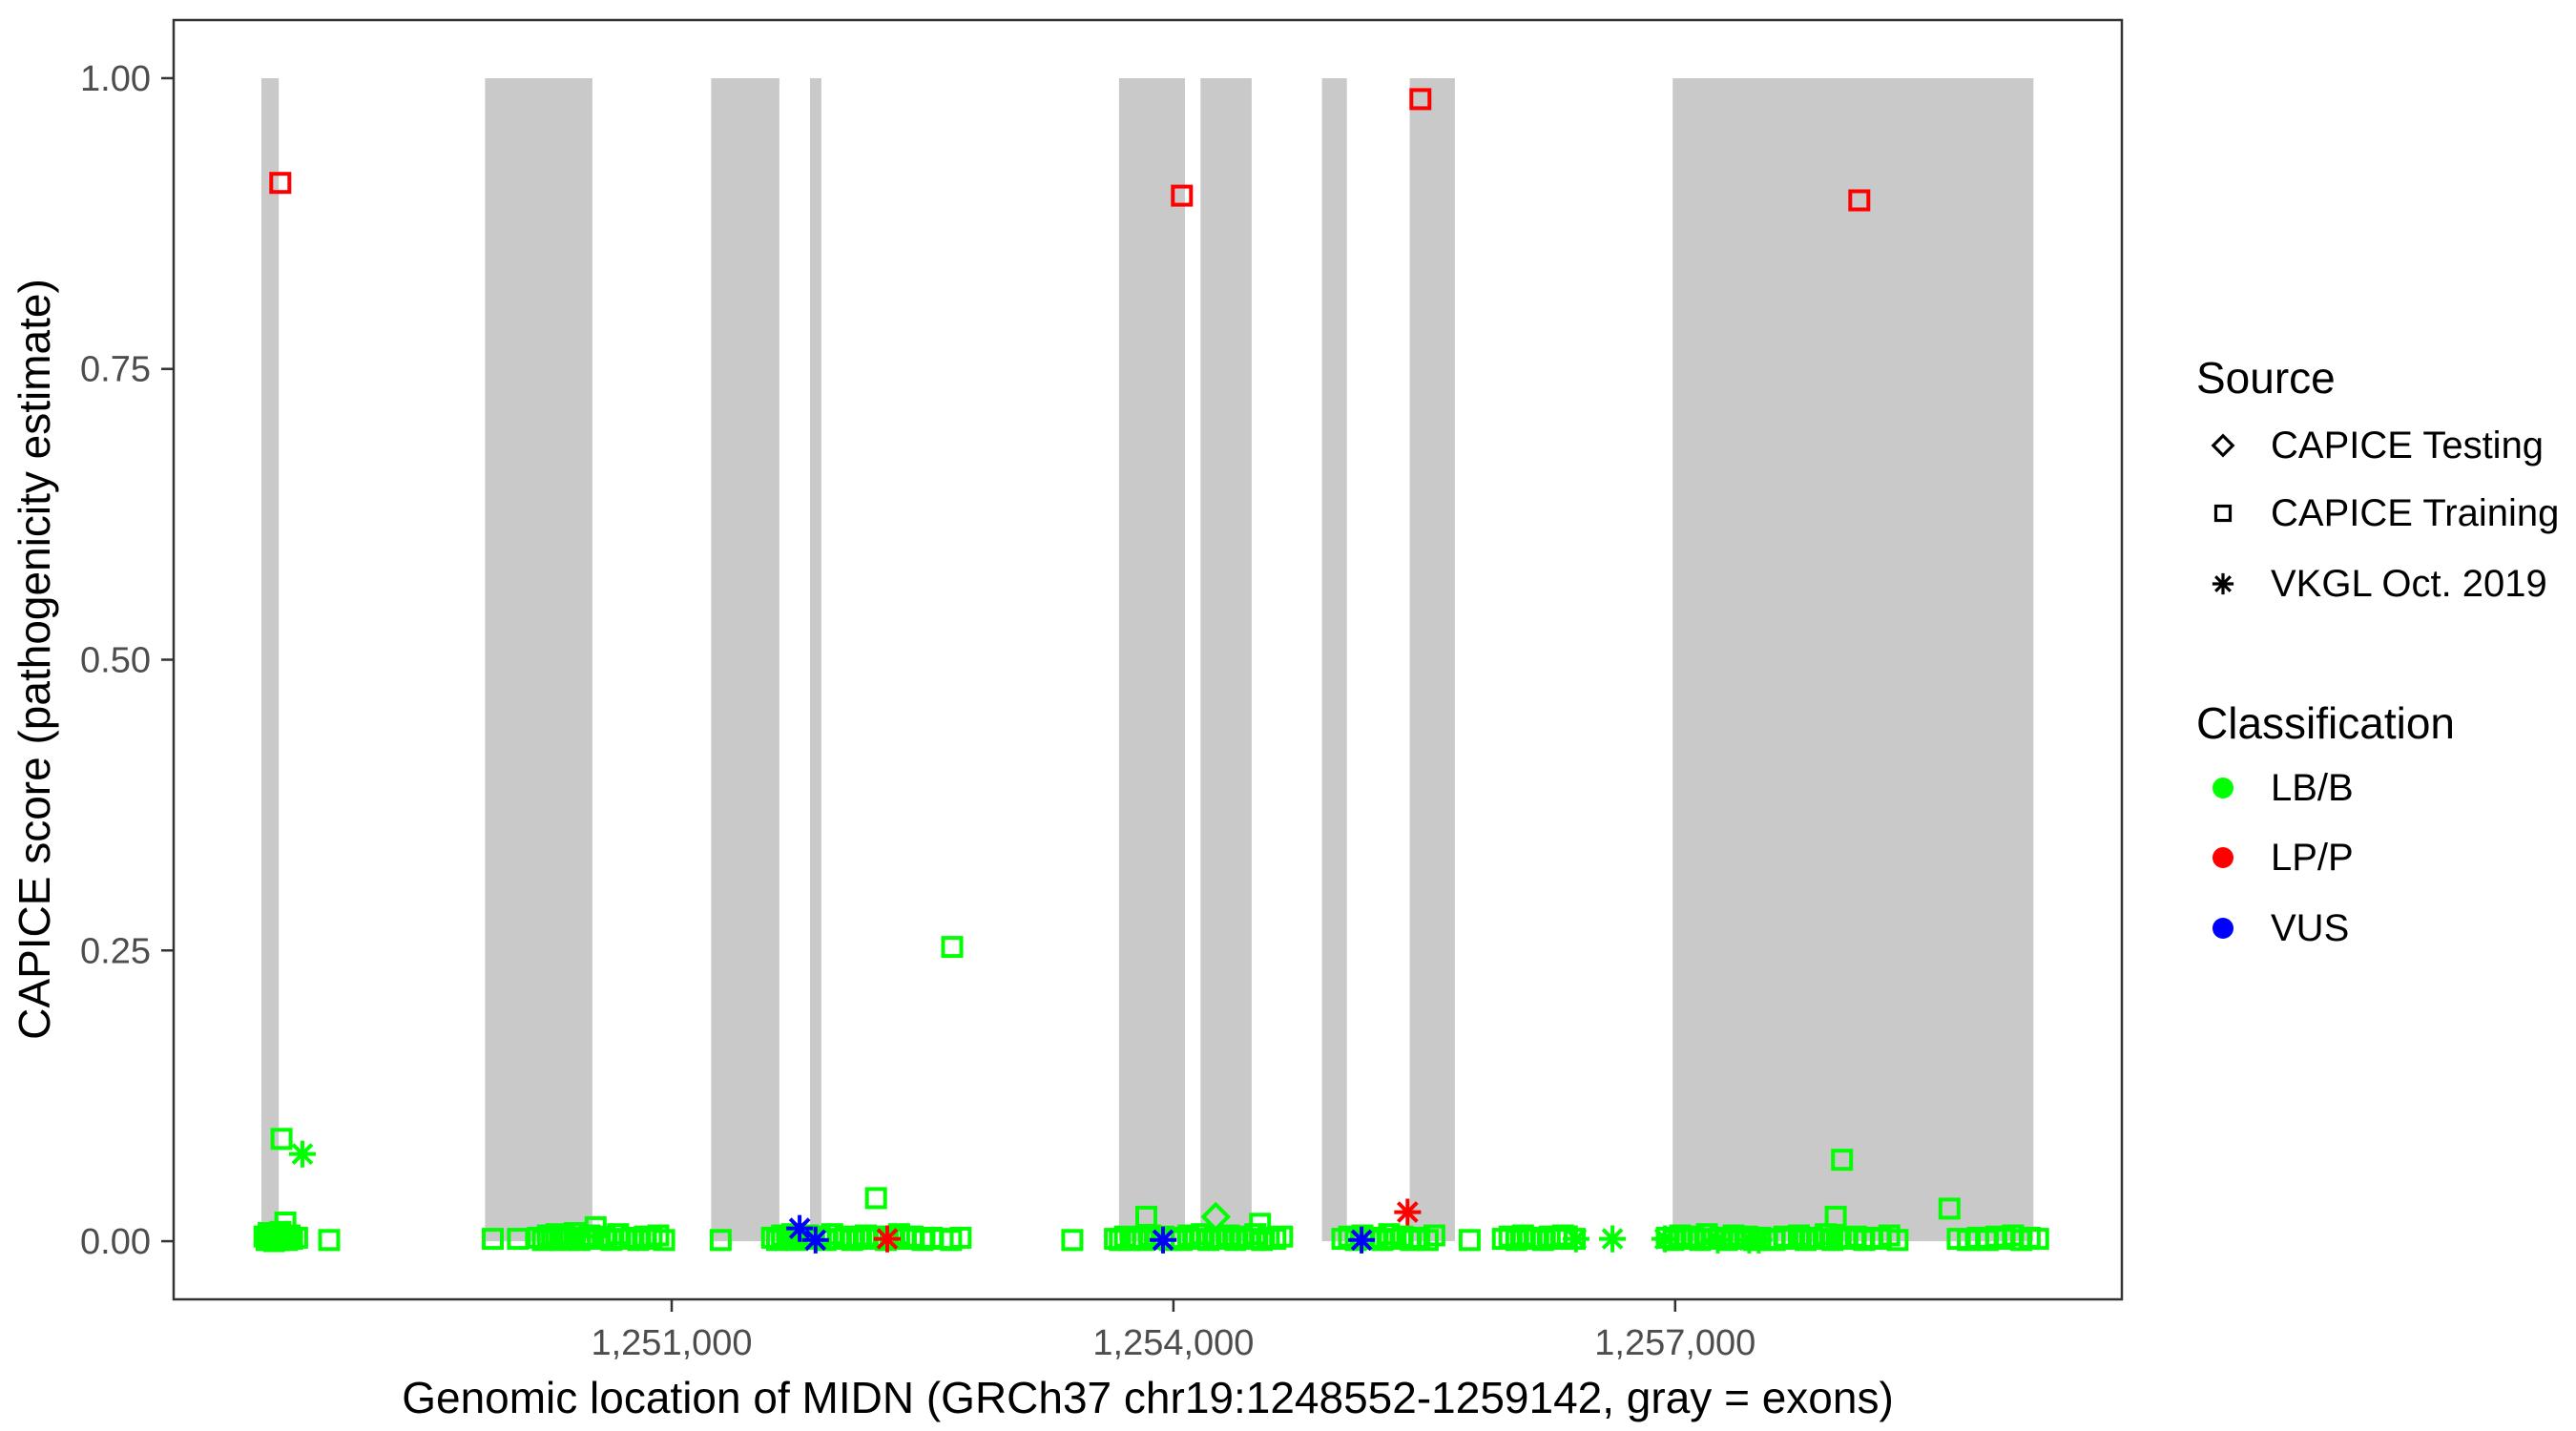  I want to click on x-tick-label: 1,257,000, so click(1674, 1343).